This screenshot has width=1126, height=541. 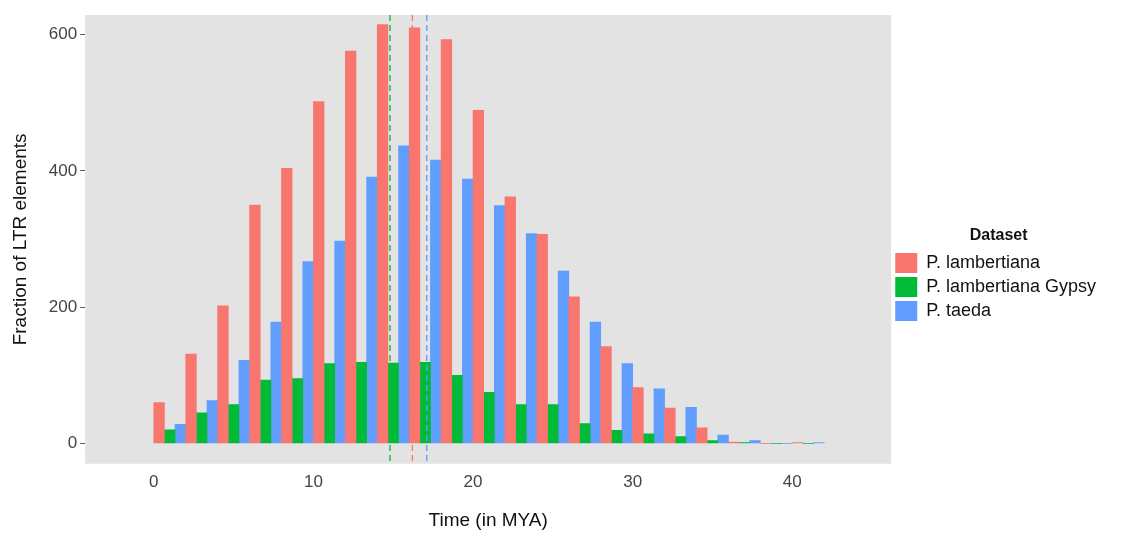 What do you see at coordinates (1011, 286) in the screenshot?
I see `legend-label: P. lambertiana Gypsy` at bounding box center [1011, 286].